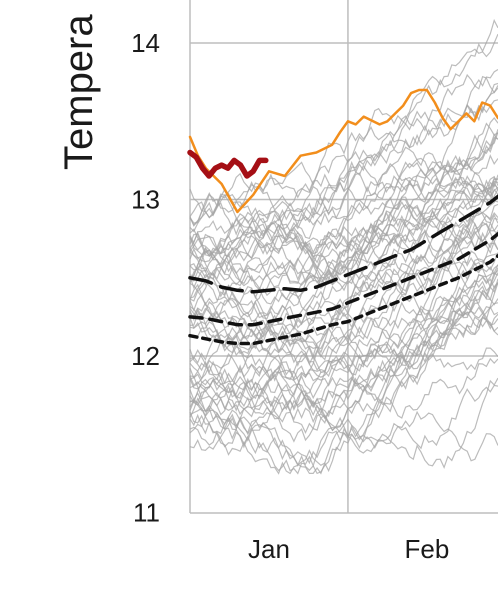  What do you see at coordinates (146, 513) in the screenshot?
I see `y-tick-label: 11` at bounding box center [146, 513].